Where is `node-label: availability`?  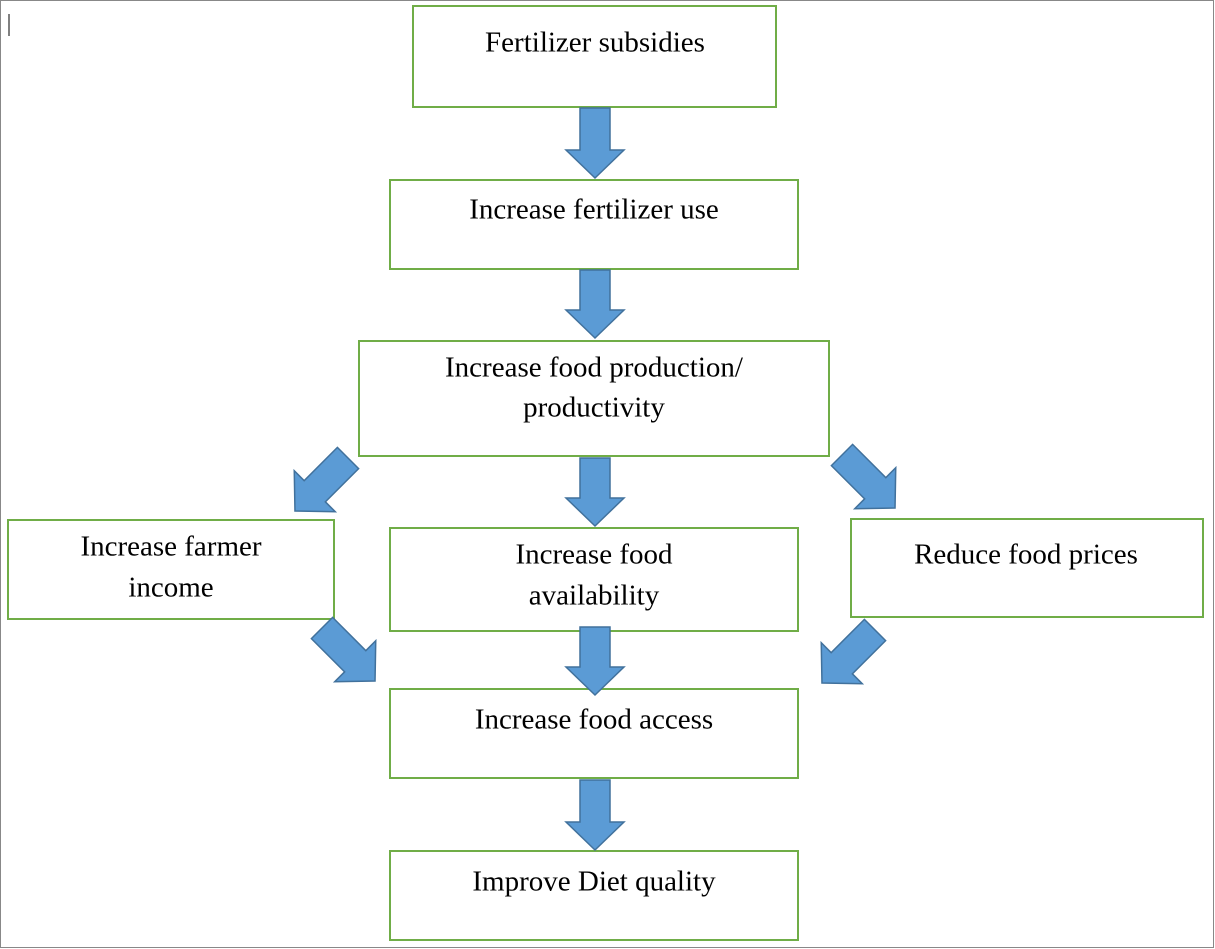 node-label: availability is located at coordinates (594, 596).